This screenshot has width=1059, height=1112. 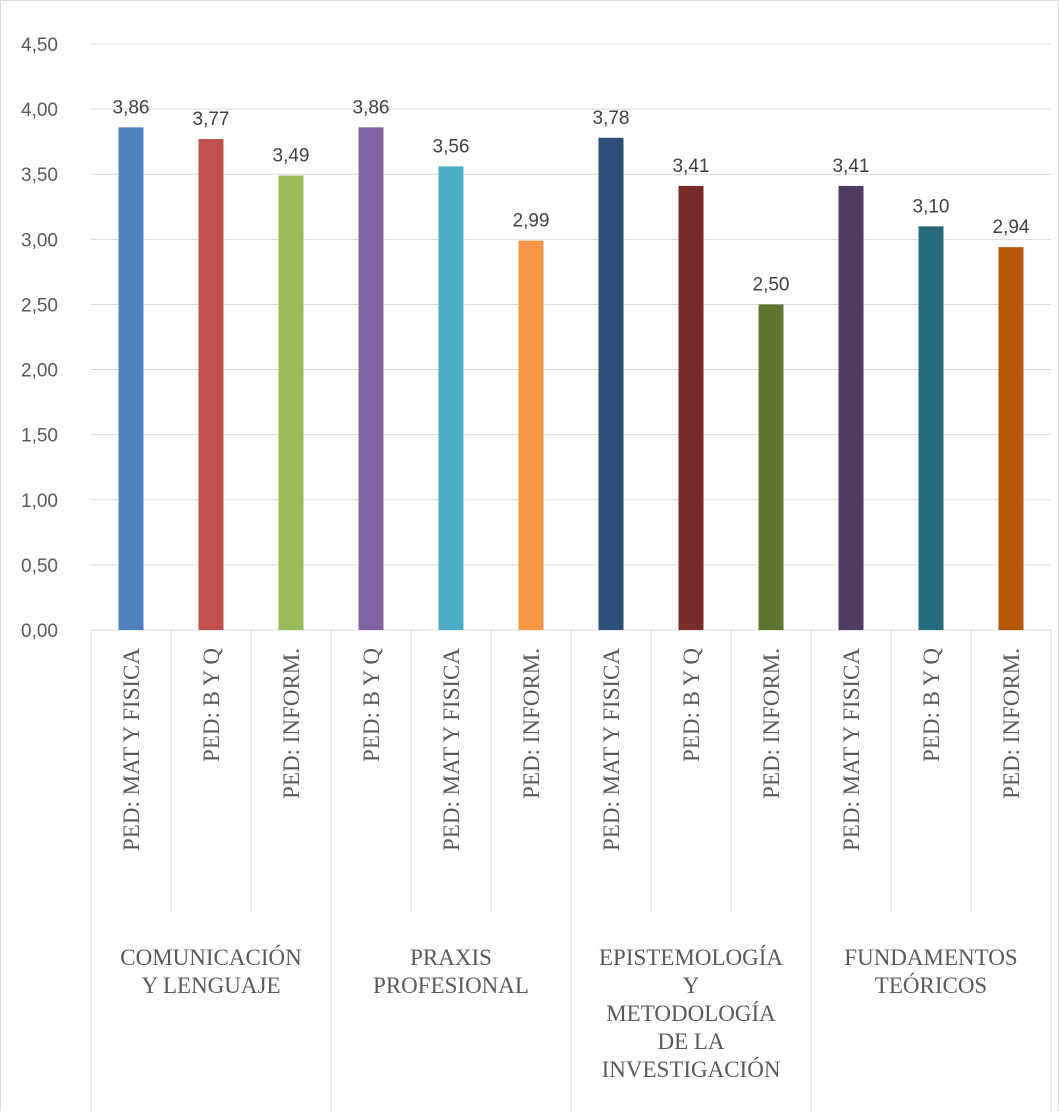 I want to click on y-tick-label: 0,50, so click(x=39, y=566).